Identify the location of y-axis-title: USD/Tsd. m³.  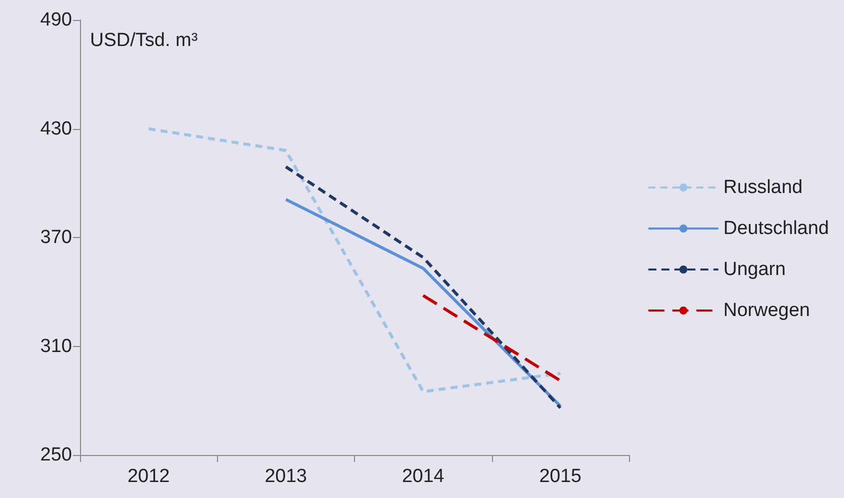
(144, 40).